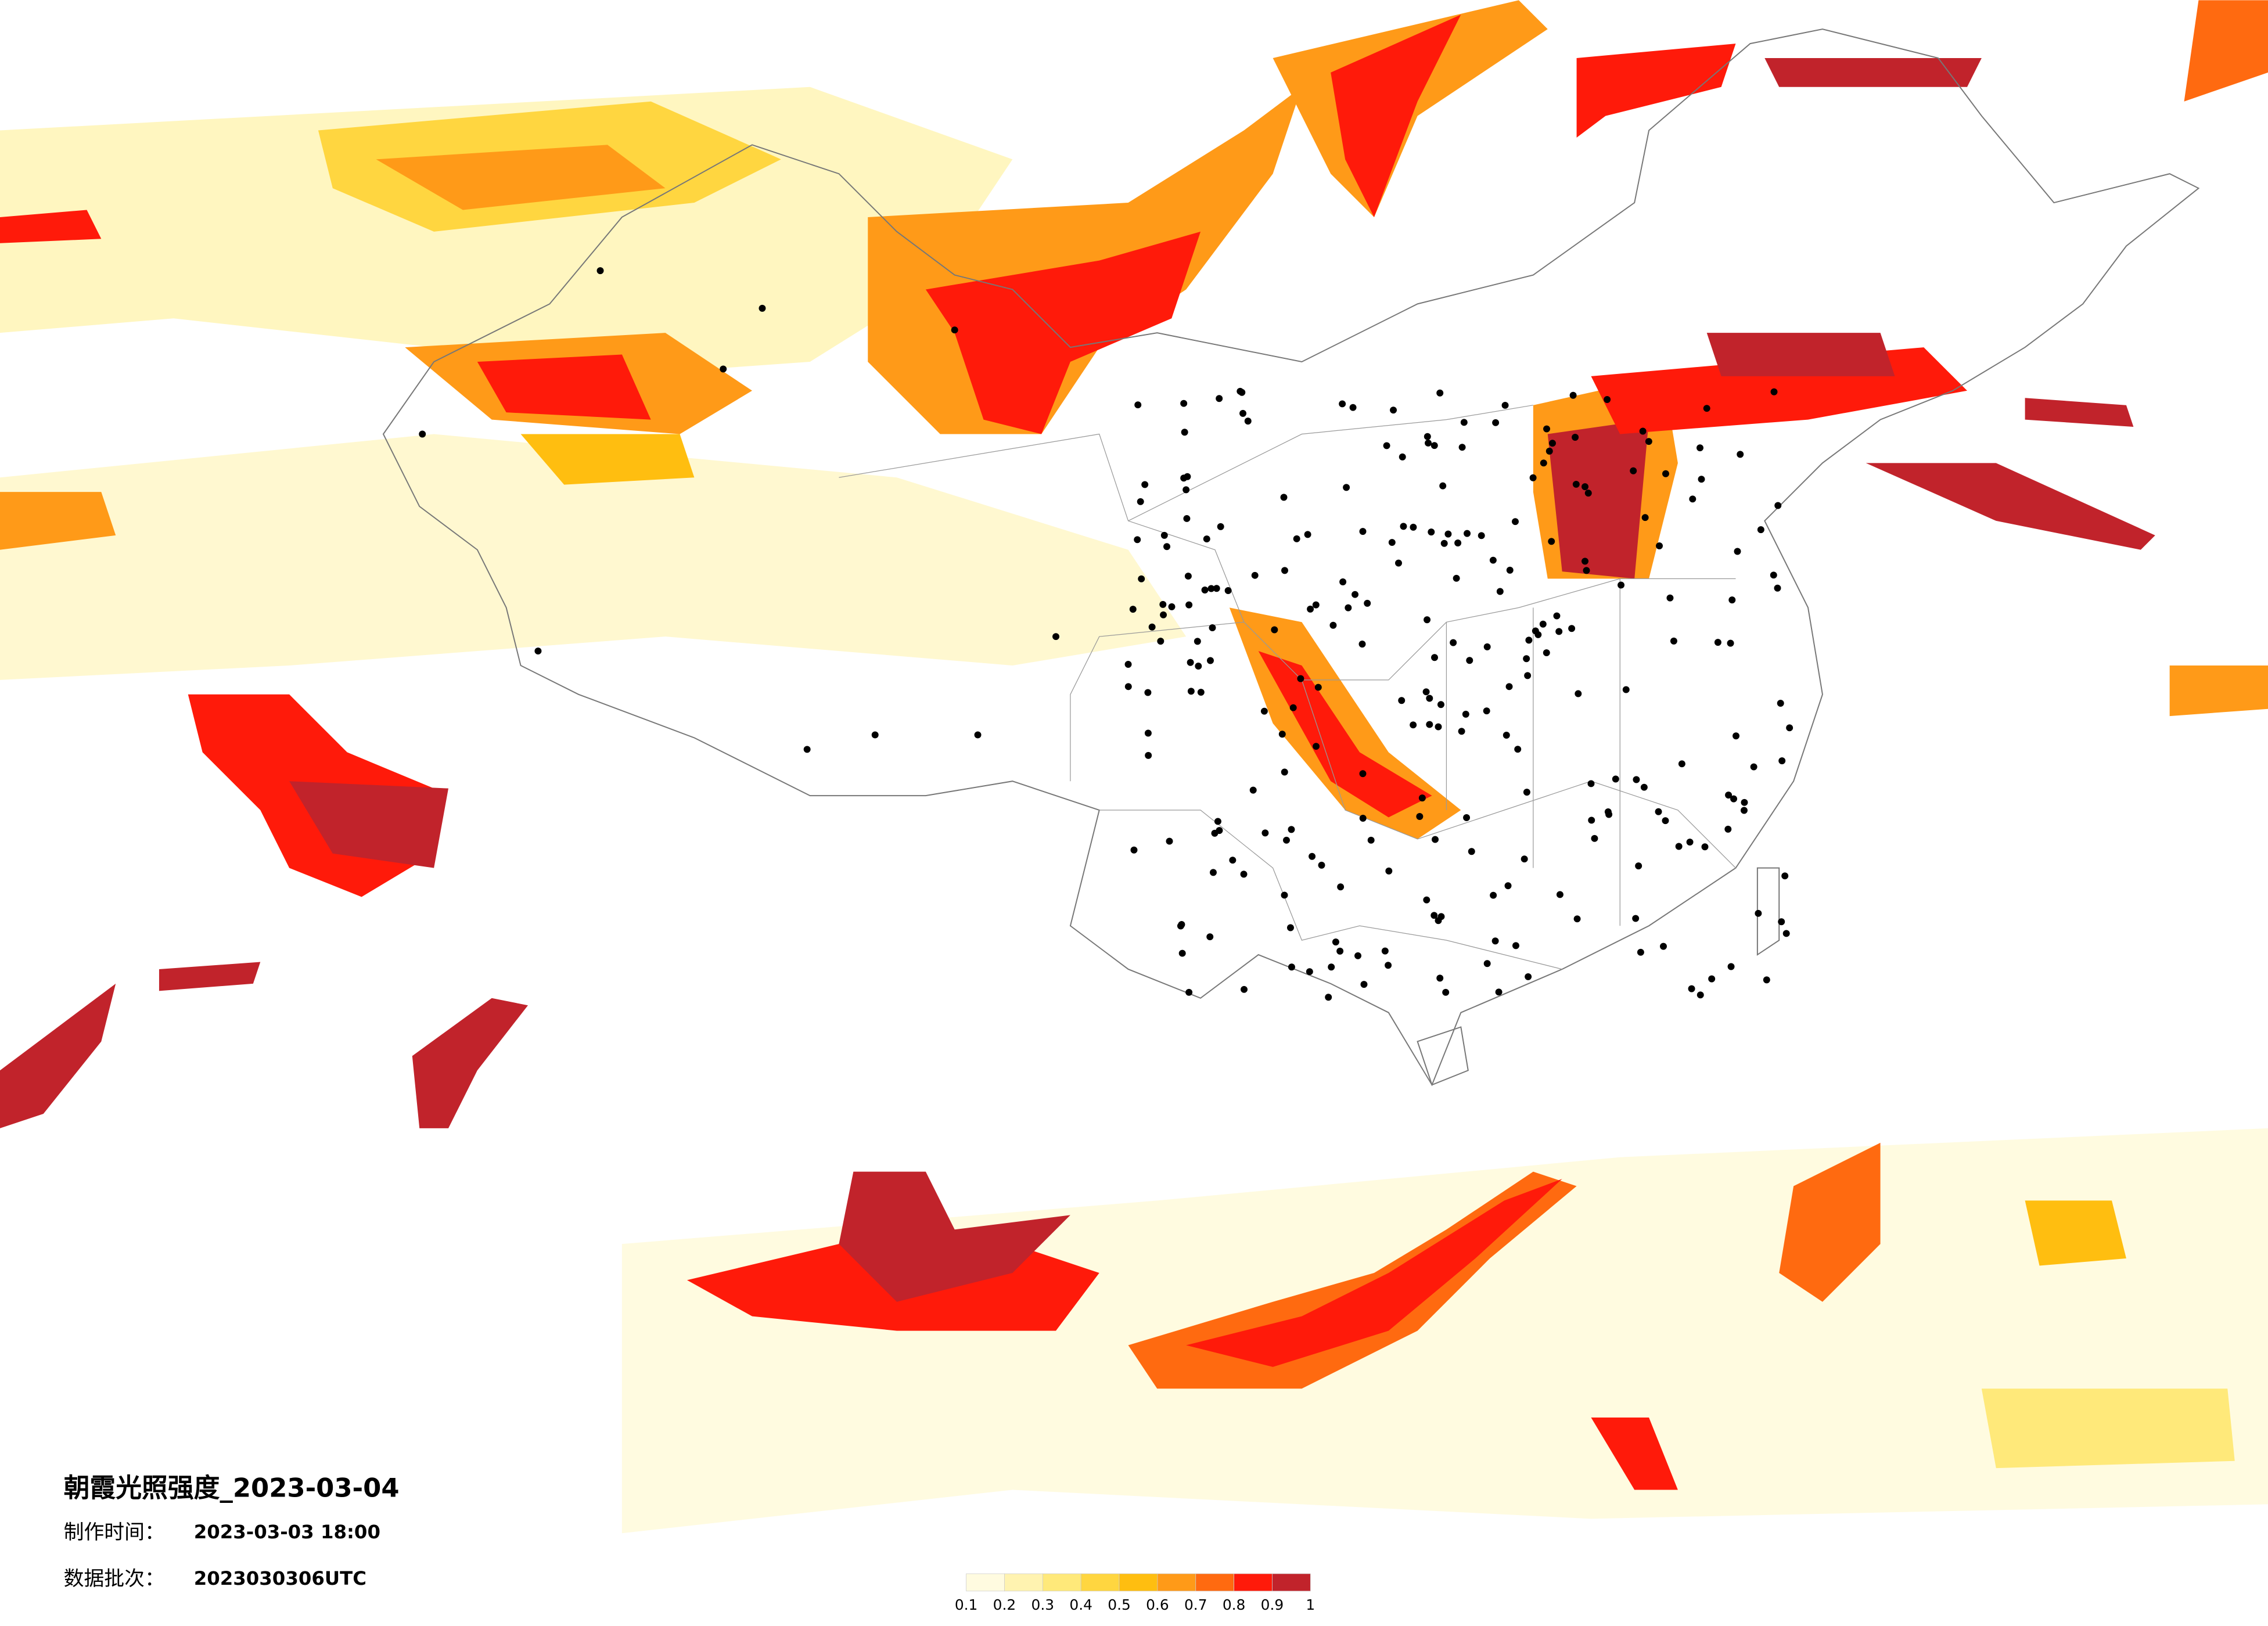  What do you see at coordinates (1157, 1604) in the screenshot?
I see `colorbar-tick-label: 0.6` at bounding box center [1157, 1604].